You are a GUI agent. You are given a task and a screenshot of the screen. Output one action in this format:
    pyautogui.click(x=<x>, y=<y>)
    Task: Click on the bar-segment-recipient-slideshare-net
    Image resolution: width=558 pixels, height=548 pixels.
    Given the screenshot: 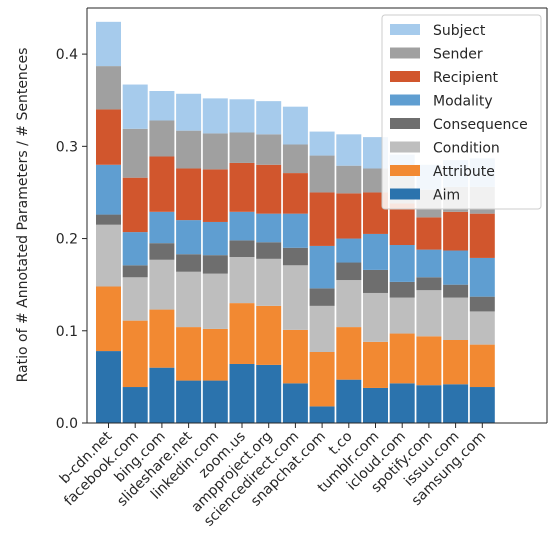 What is the action you would take?
    pyautogui.click(x=189, y=194)
    